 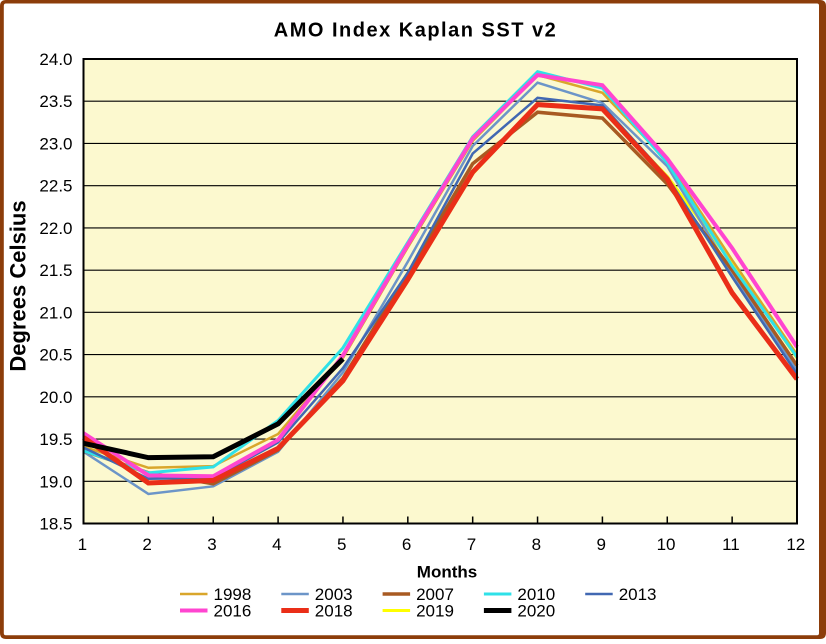 I want to click on svg-text: 1998, so click(x=233, y=594).